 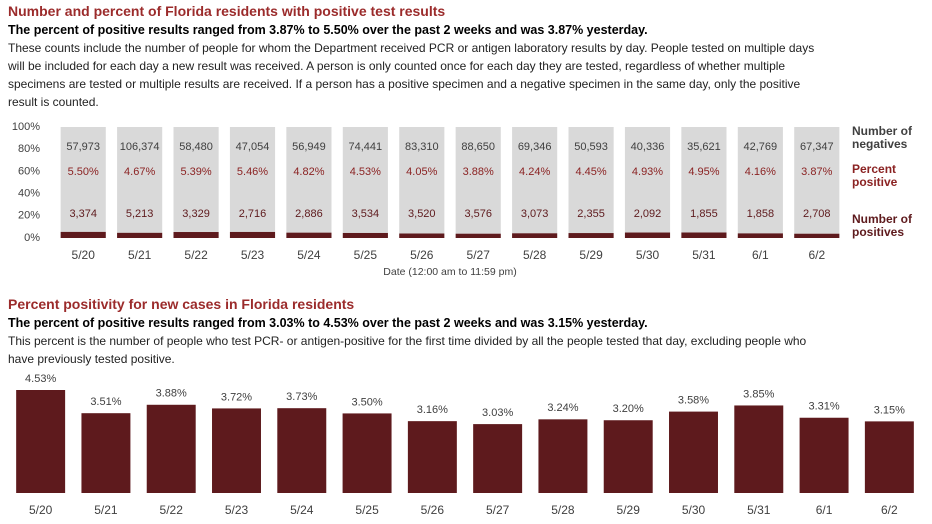 What do you see at coordinates (648, 214) in the screenshot?
I see `data-label: 2,092` at bounding box center [648, 214].